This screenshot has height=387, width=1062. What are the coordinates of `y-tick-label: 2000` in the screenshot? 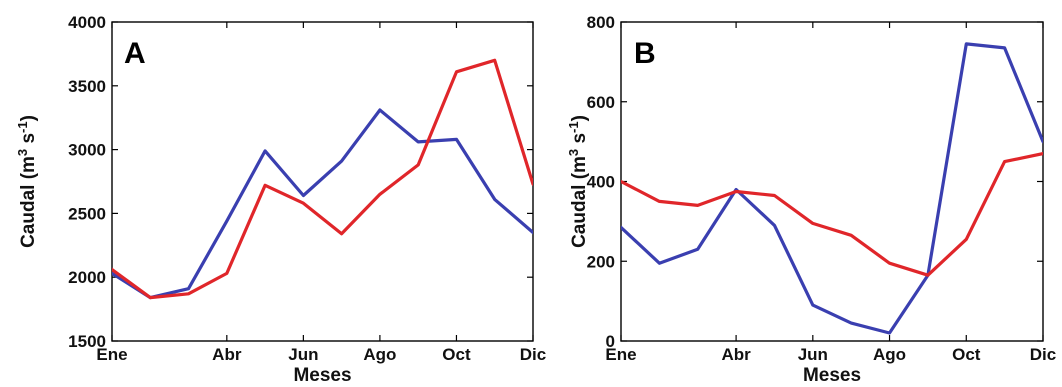 It's located at (87, 277).